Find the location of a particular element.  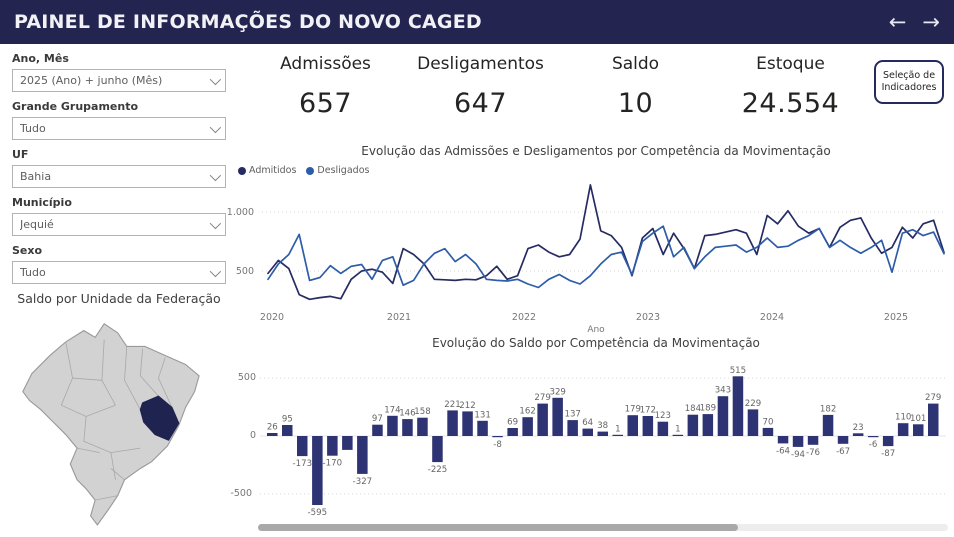

svg-text: 329 is located at coordinates (557, 392).